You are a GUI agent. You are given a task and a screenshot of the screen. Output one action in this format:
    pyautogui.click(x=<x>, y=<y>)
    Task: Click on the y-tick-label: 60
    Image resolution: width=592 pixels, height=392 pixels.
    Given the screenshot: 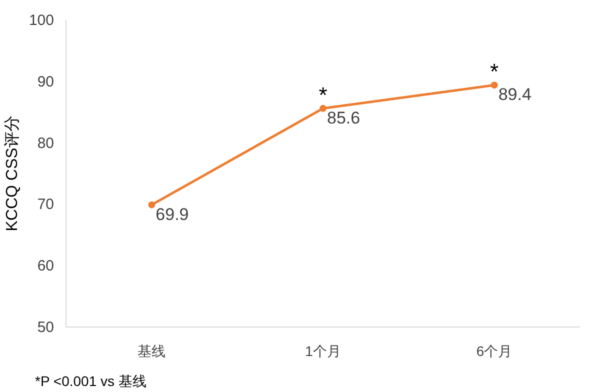 What is the action you would take?
    pyautogui.click(x=45, y=266)
    